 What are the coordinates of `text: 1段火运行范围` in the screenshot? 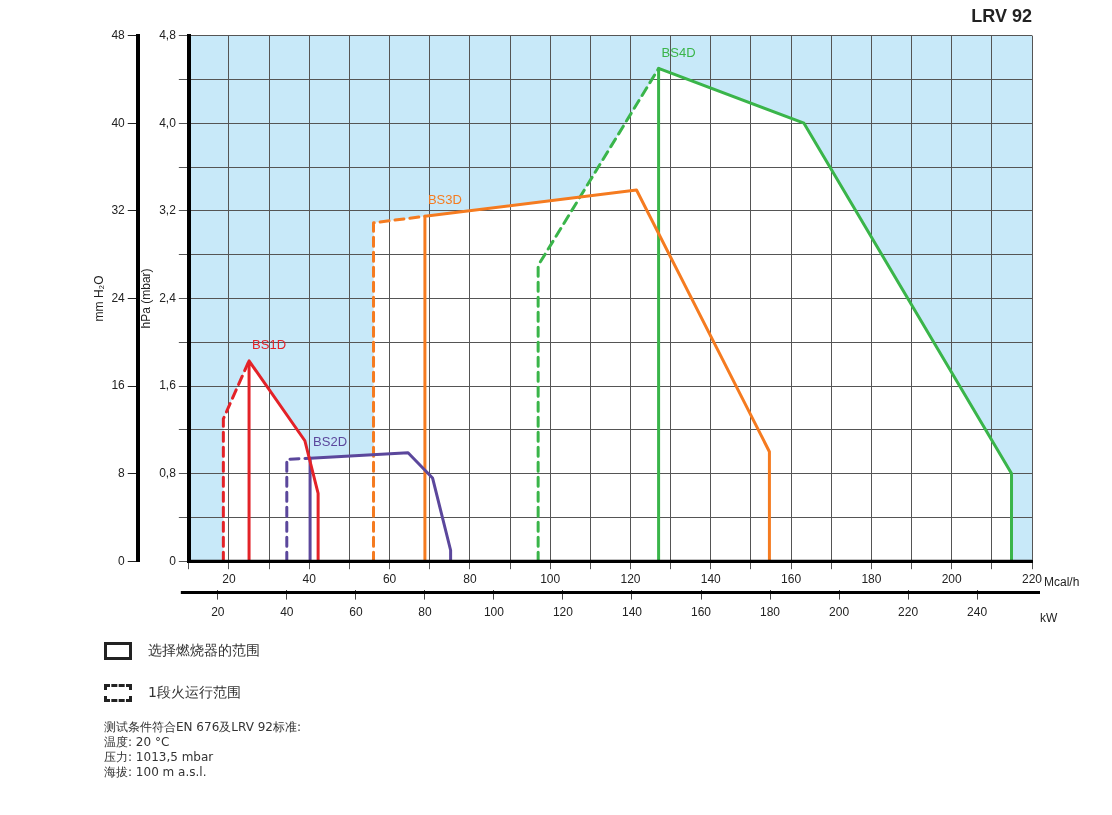 It's located at (194, 693).